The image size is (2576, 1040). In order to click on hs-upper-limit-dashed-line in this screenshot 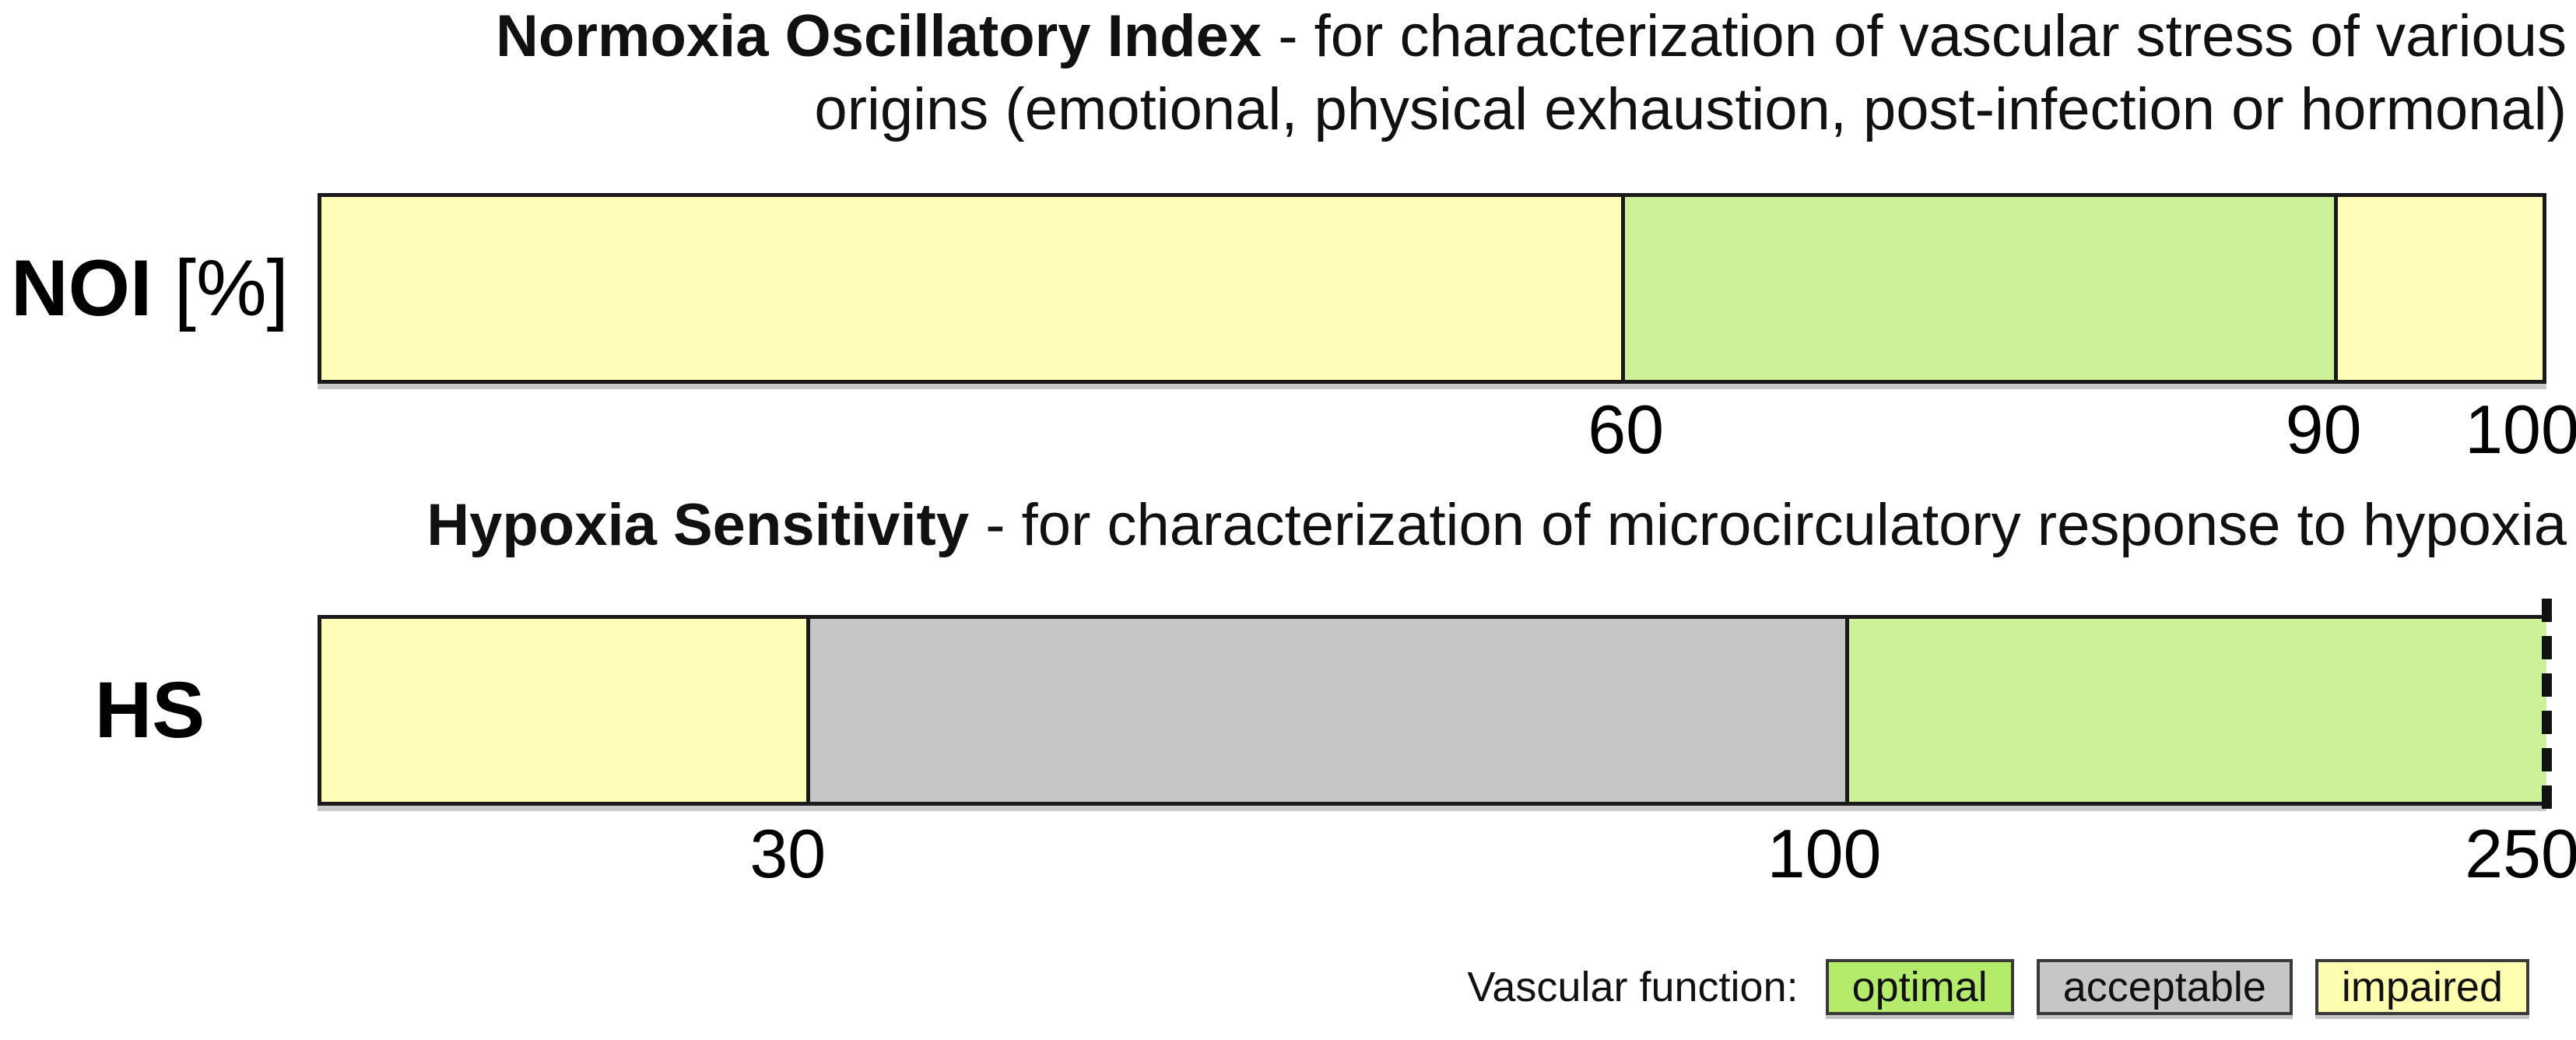, I will do `click(2547, 710)`.